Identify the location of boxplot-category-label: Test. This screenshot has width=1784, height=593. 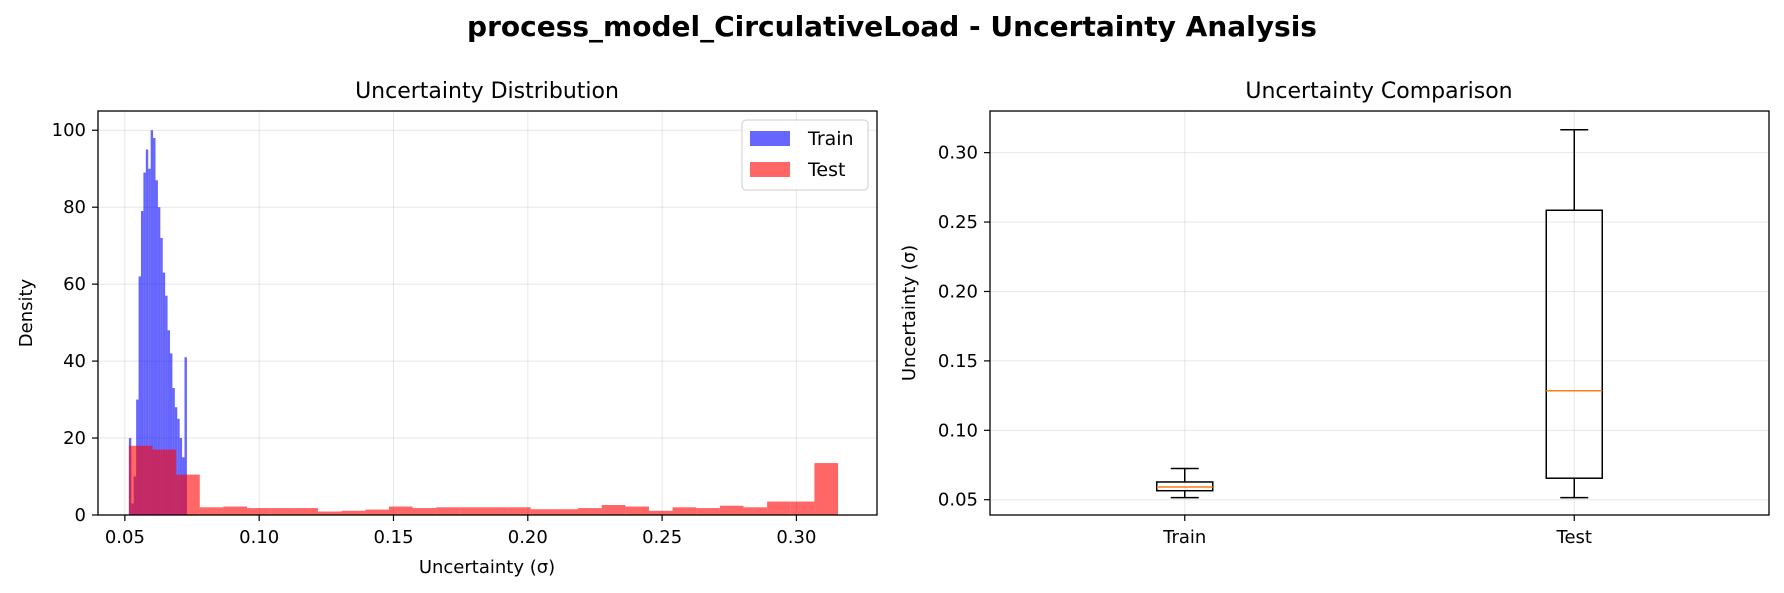
(1574, 537).